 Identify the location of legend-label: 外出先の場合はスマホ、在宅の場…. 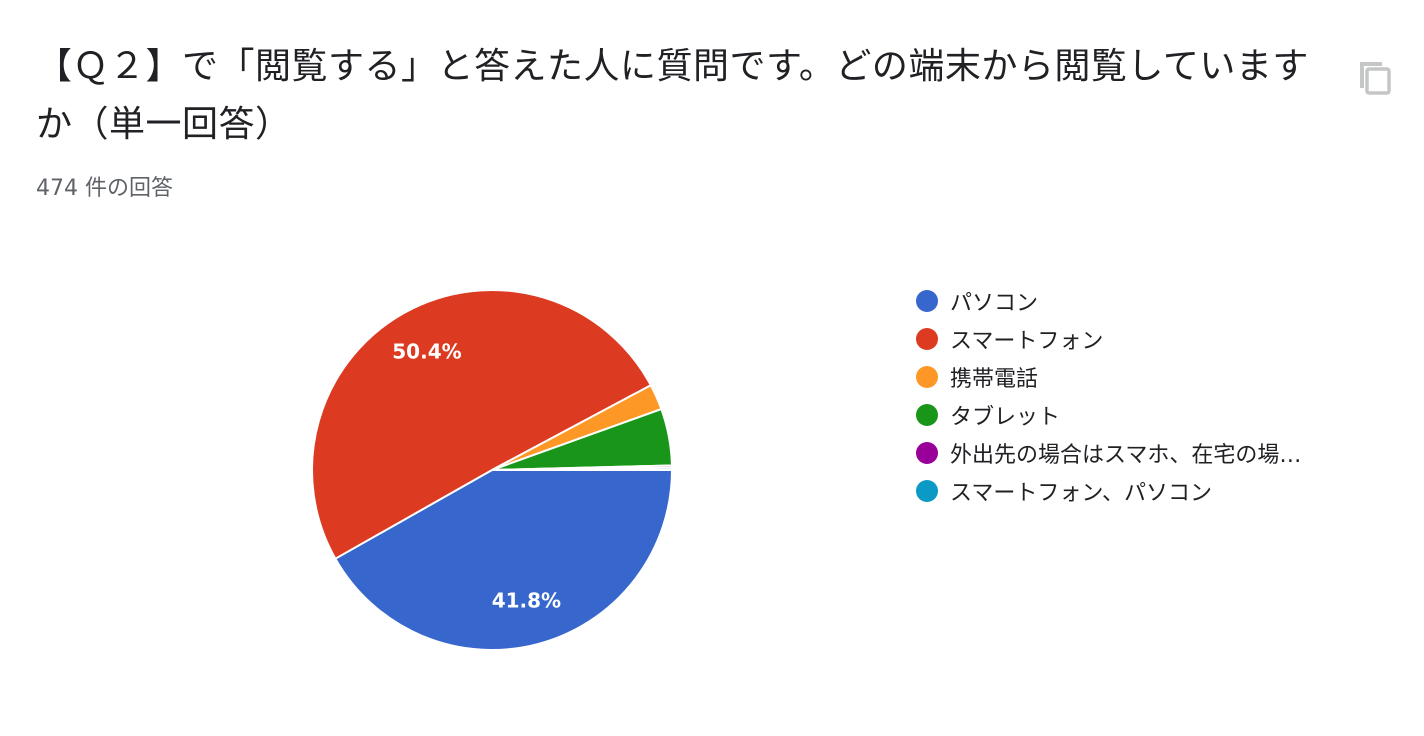
(1126, 455).